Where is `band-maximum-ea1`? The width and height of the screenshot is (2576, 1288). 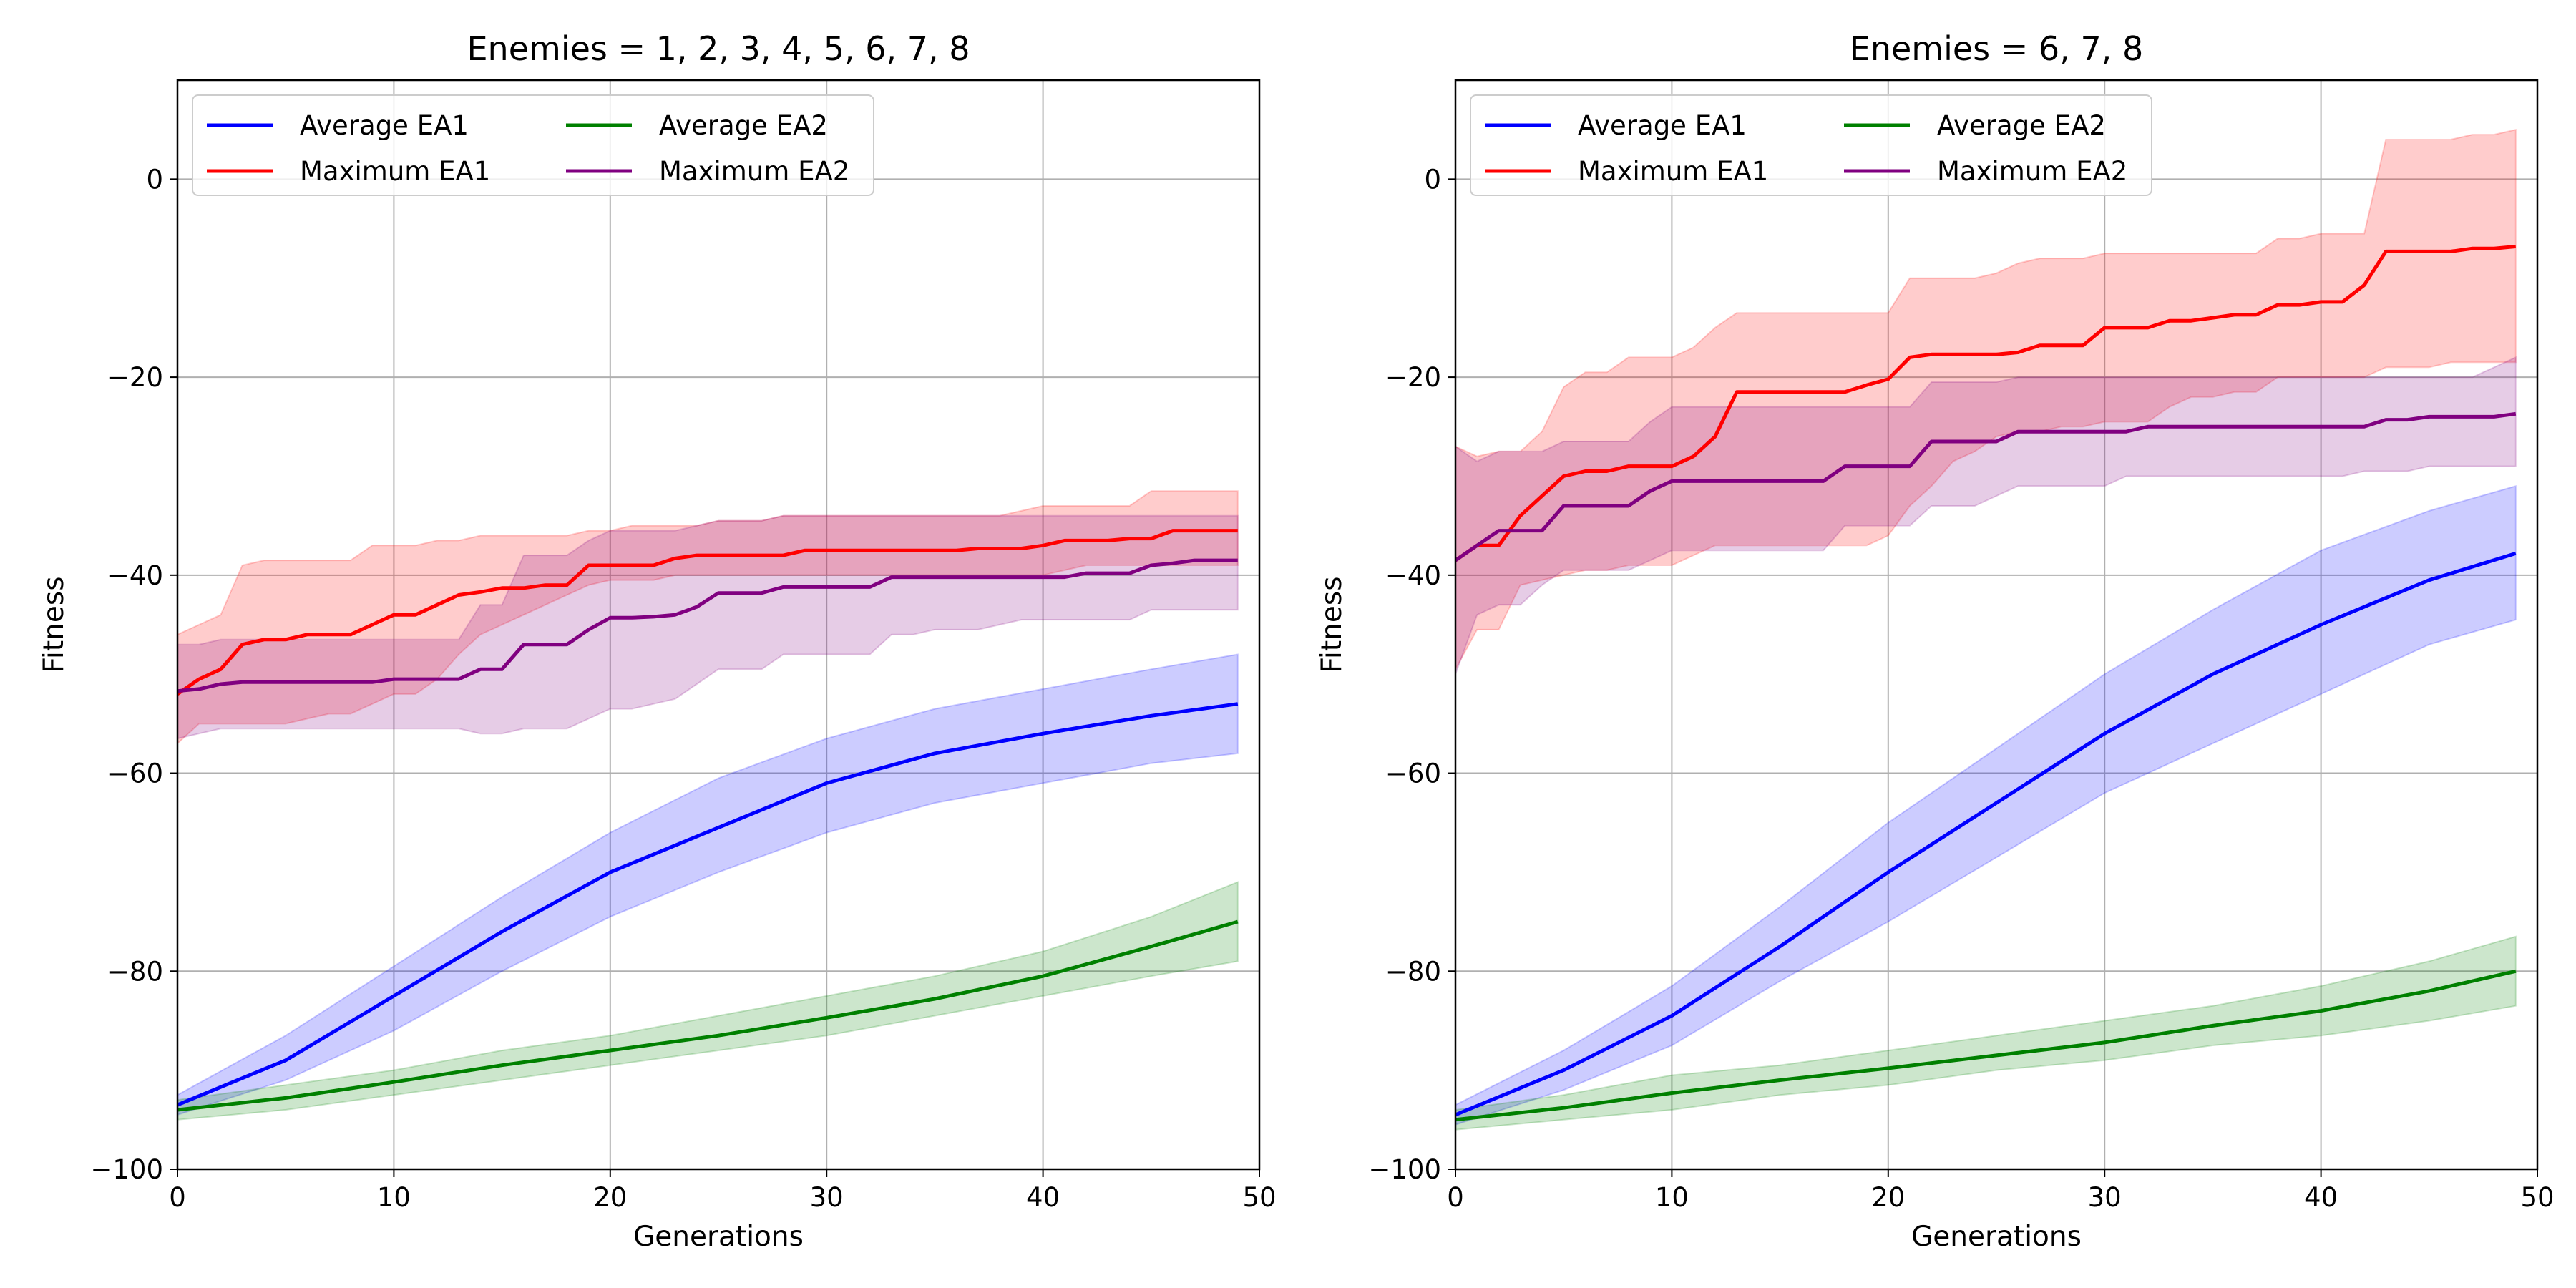
band-maximum-ea1 is located at coordinates (708, 617).